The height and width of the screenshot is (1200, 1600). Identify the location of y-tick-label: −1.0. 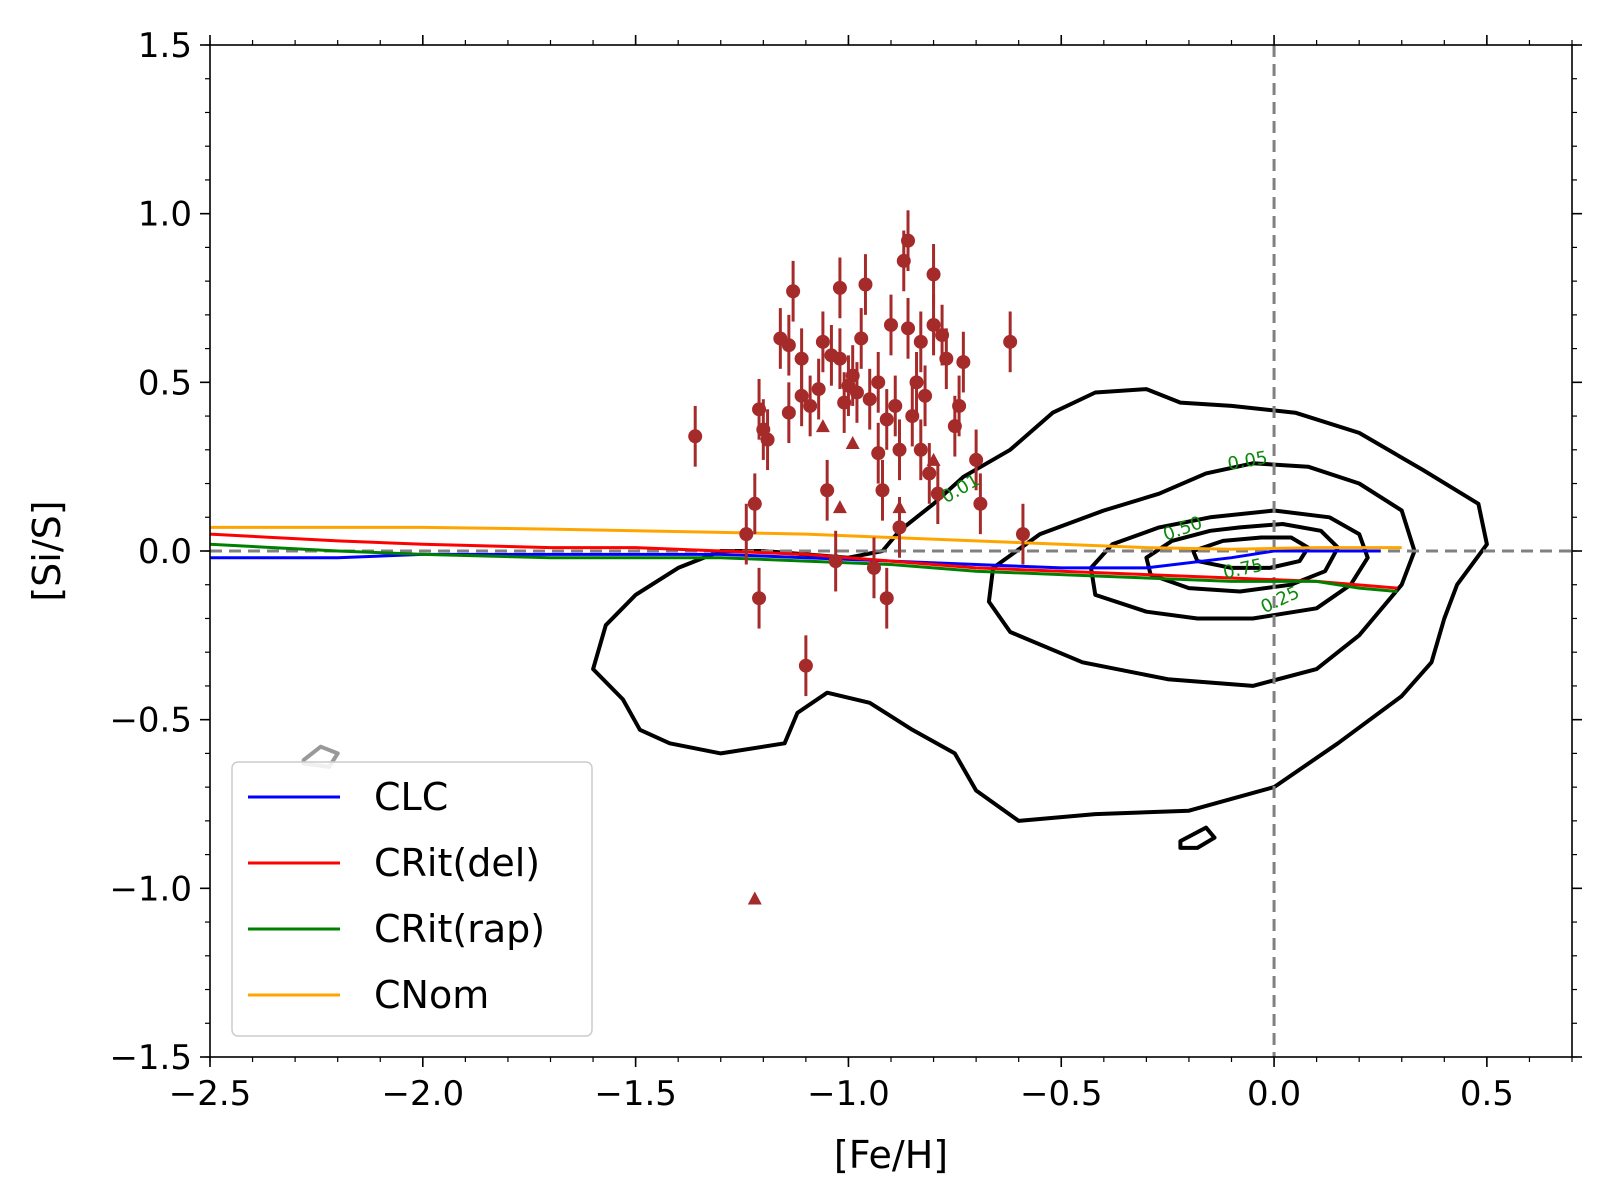
(150, 889).